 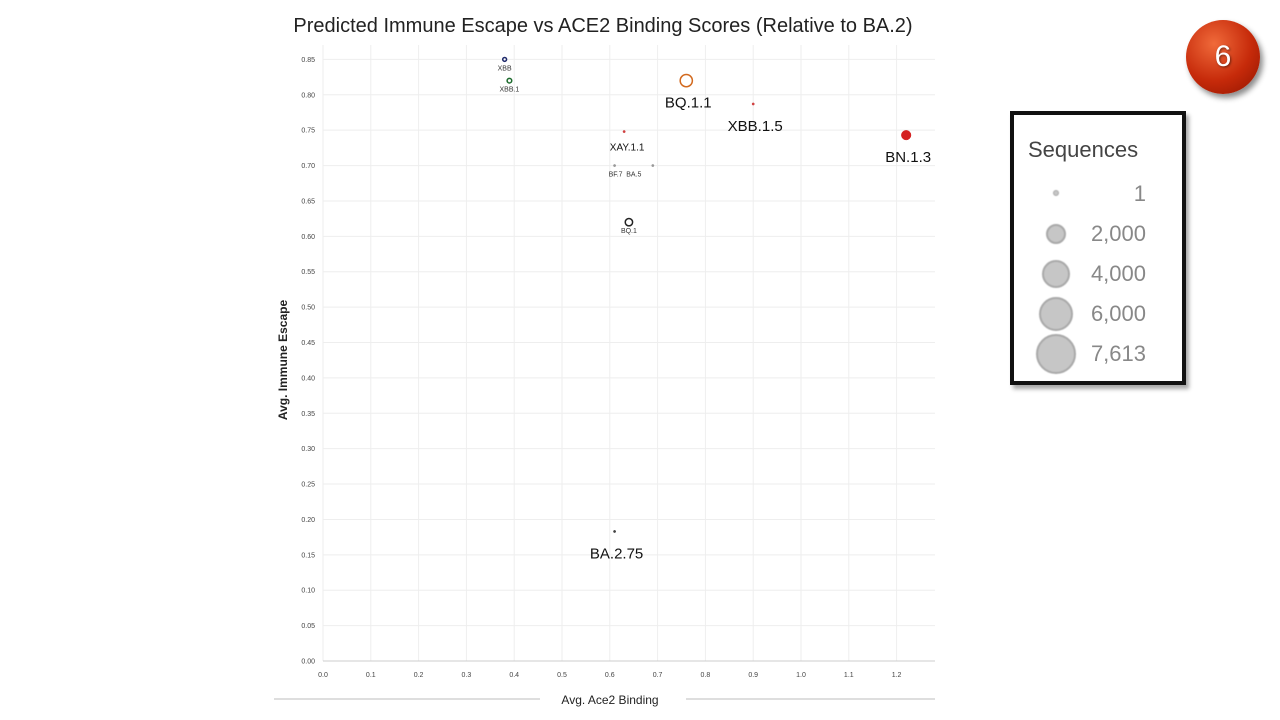 I want to click on y-tick-label: 0.50, so click(x=308, y=308).